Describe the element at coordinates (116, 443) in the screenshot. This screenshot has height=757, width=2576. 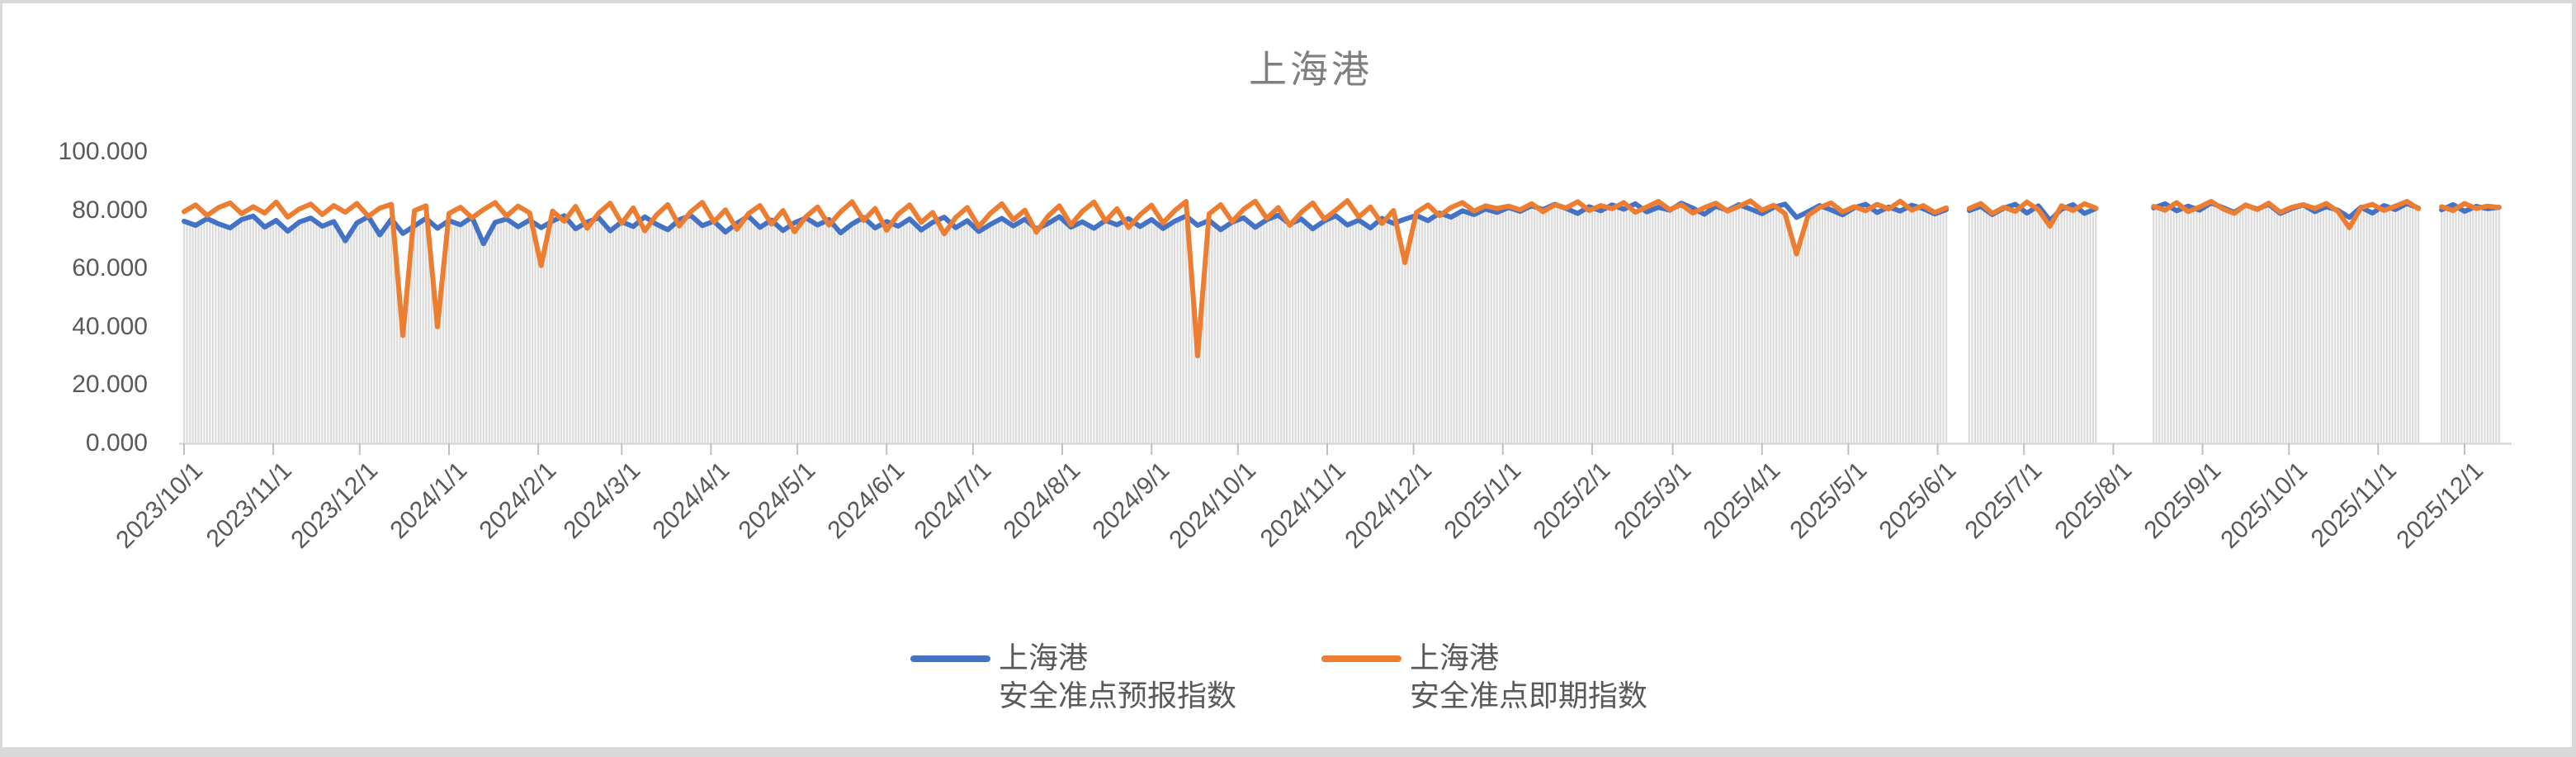
I see `y-axis-tick-label: 0.000` at that location.